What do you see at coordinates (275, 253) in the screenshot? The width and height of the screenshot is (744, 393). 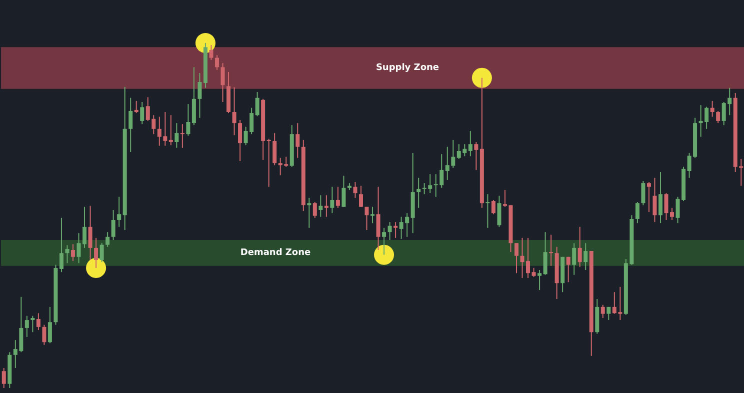 I see `band-label: Demand Zone` at bounding box center [275, 253].